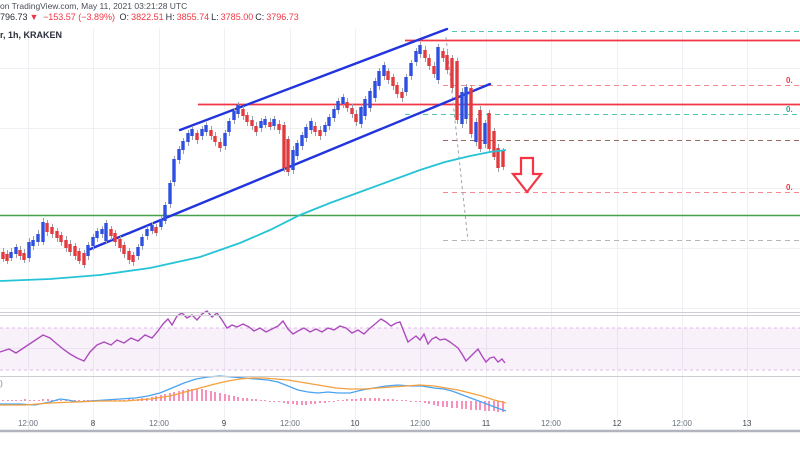  Describe the element at coordinates (313, 79) in the screenshot. I see `trend-channel-line` at that location.